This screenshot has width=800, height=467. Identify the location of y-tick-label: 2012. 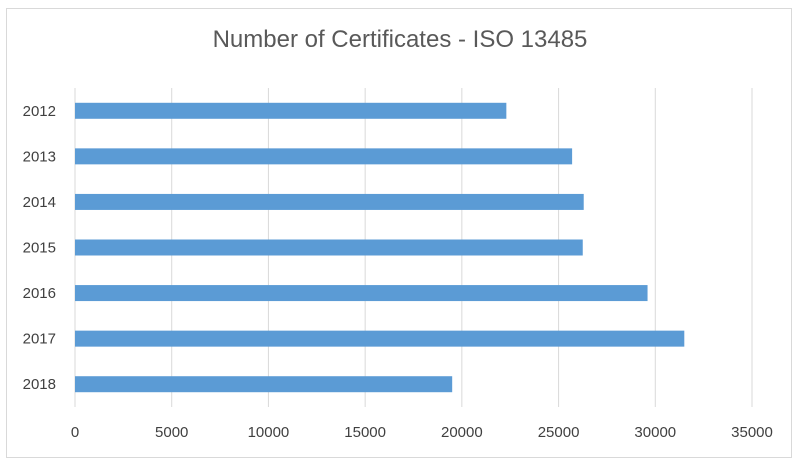
(39, 111).